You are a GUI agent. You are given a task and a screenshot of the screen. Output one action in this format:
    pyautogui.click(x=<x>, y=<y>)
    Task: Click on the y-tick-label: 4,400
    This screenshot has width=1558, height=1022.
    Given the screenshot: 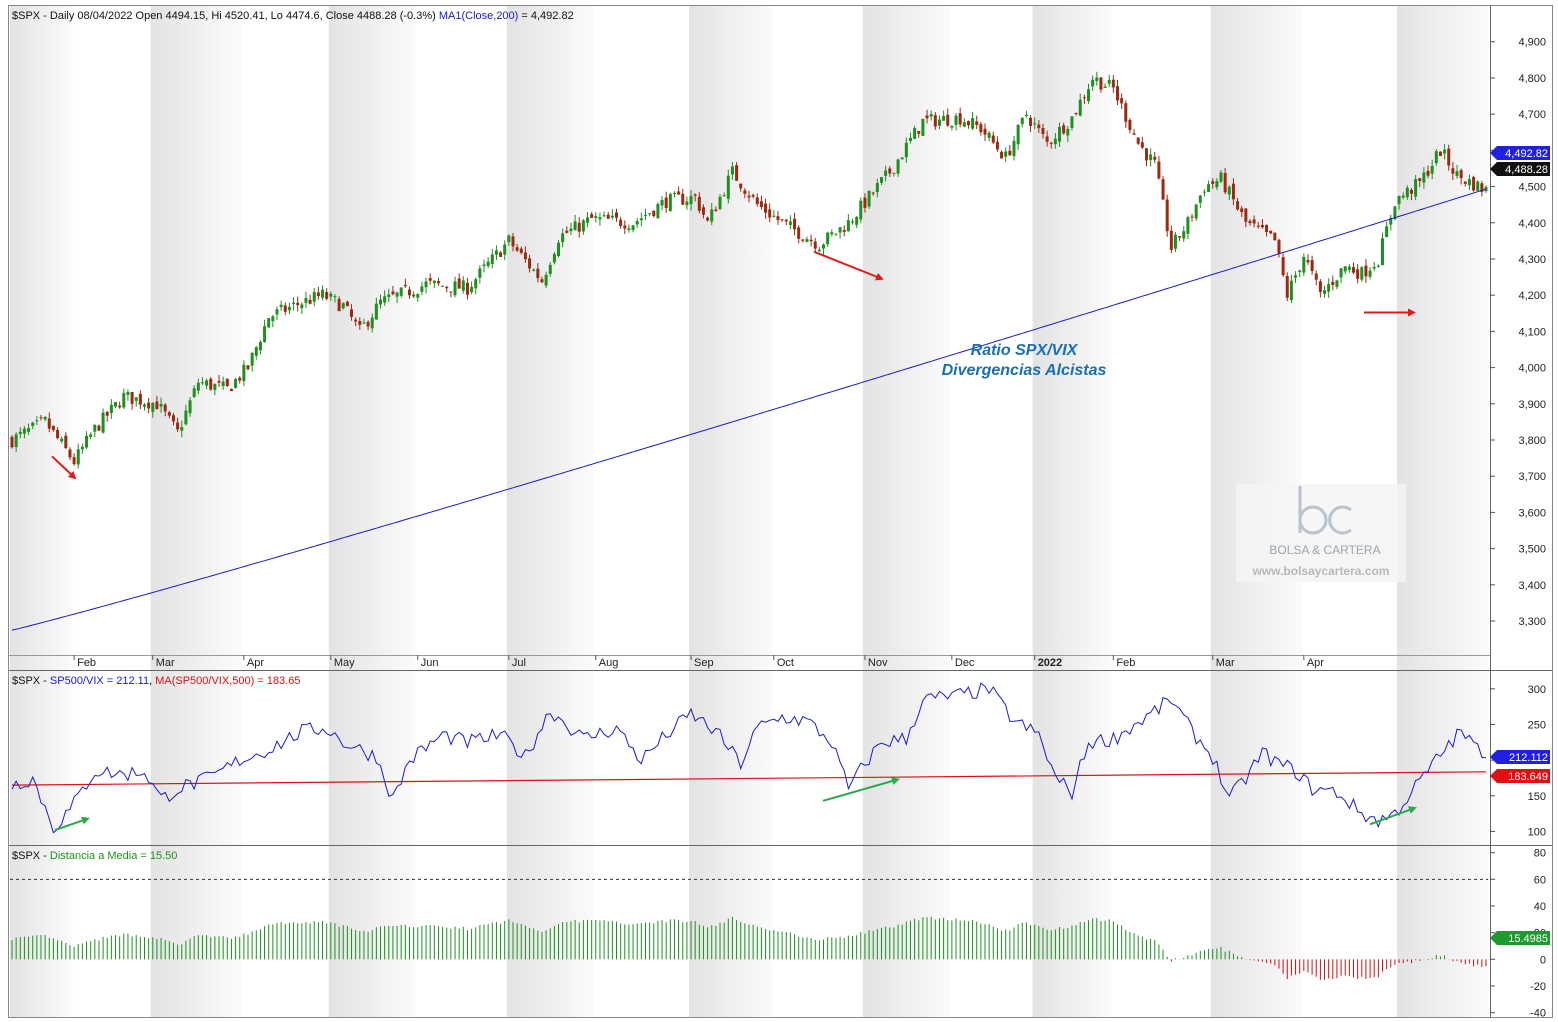 What is the action you would take?
    pyautogui.click(x=1532, y=224)
    